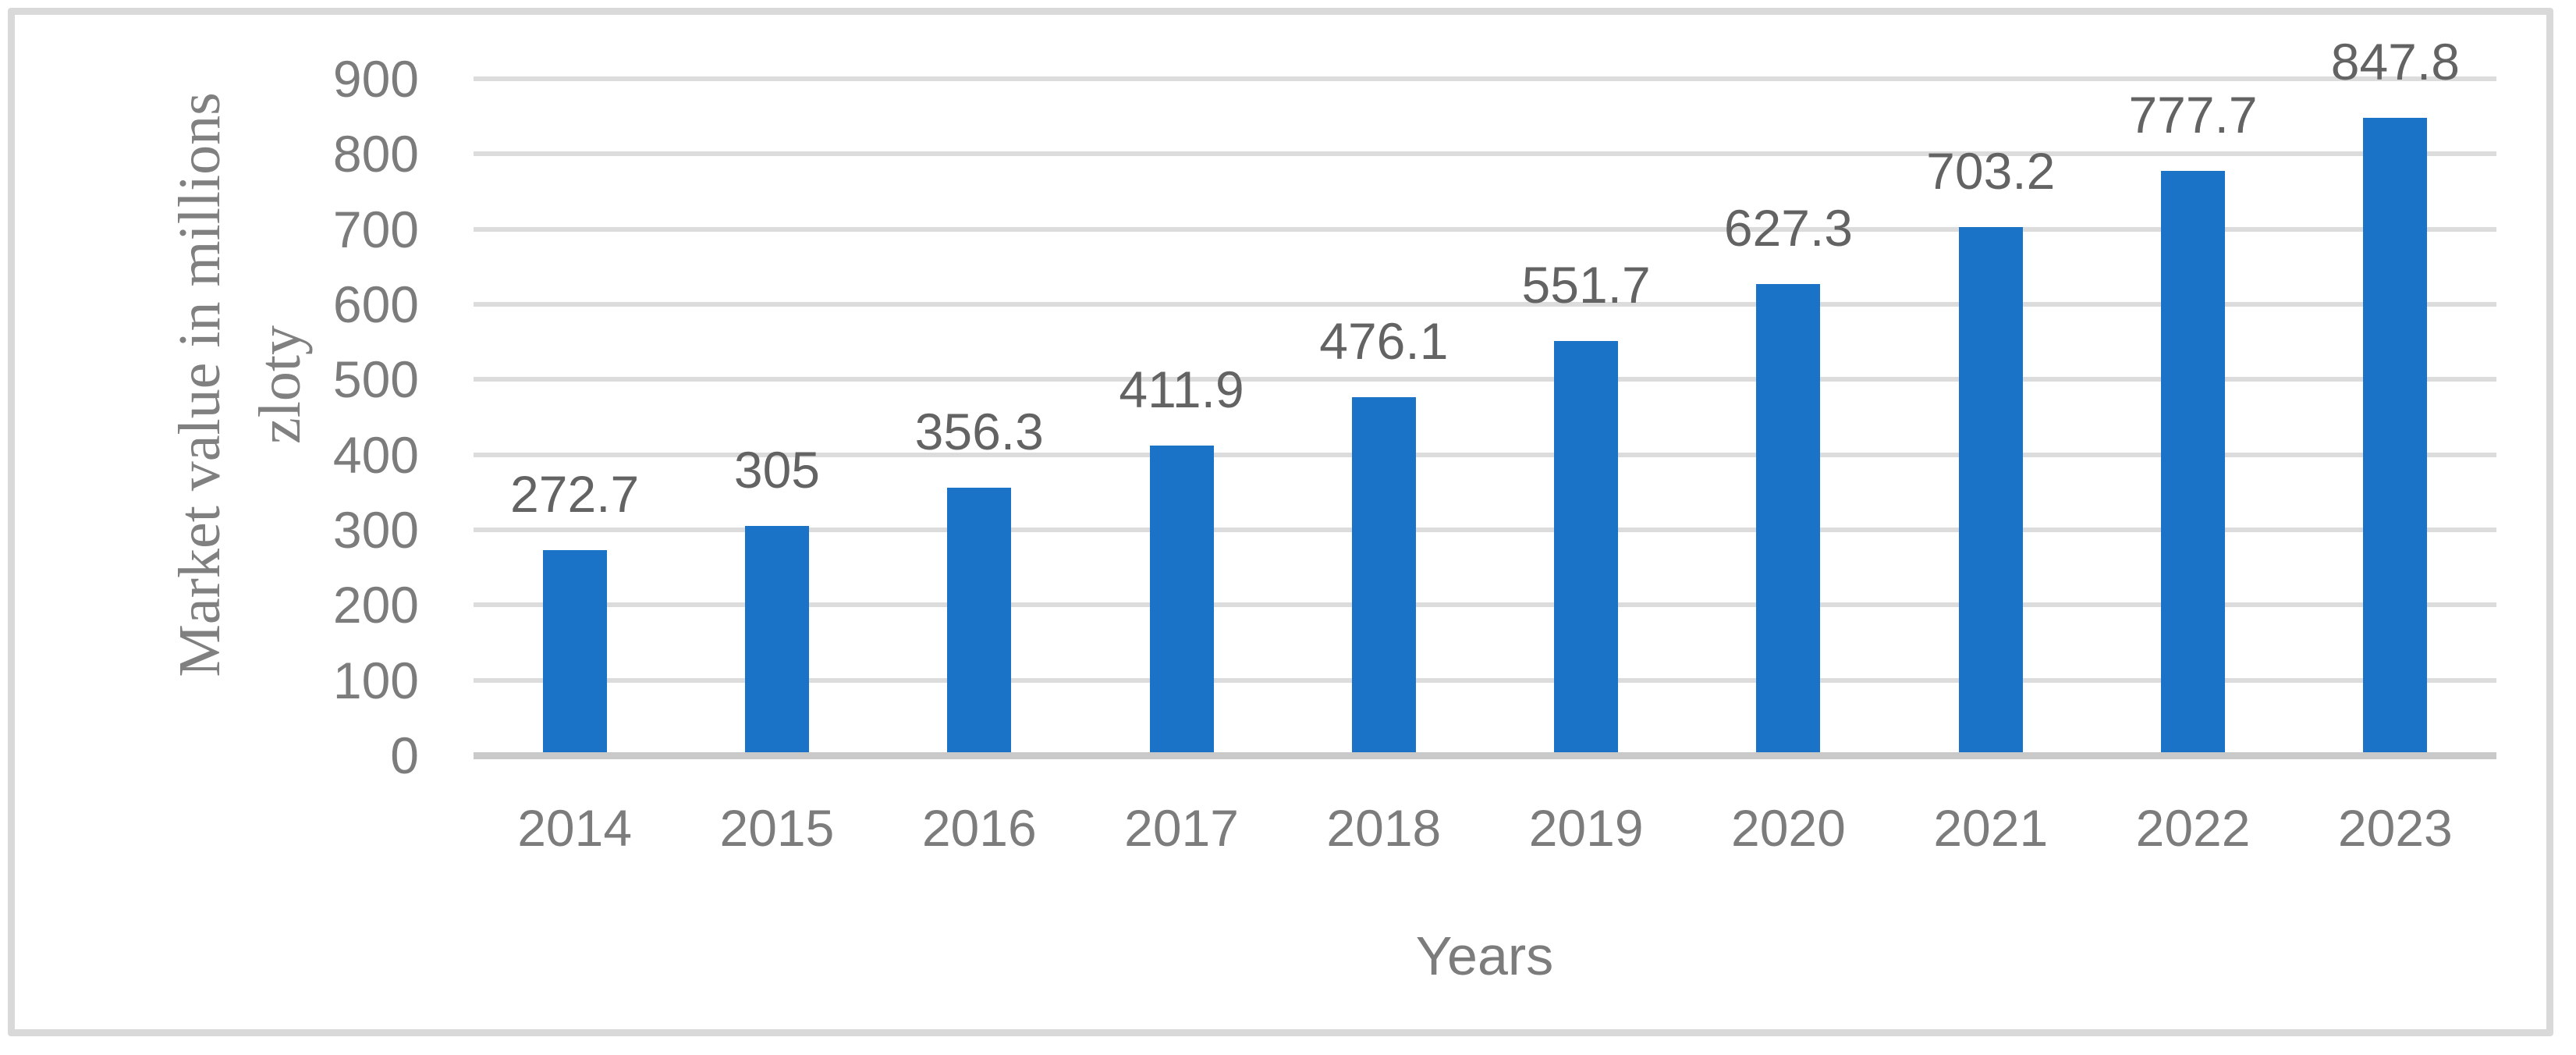 The height and width of the screenshot is (1055, 2576). I want to click on bar-2016, so click(979, 621).